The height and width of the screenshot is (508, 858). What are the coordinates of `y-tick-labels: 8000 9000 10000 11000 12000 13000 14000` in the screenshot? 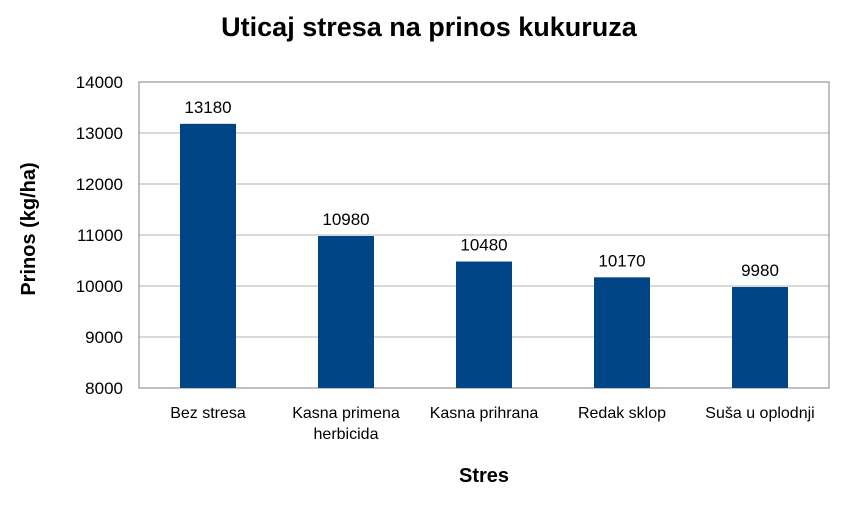 It's located at (99, 235).